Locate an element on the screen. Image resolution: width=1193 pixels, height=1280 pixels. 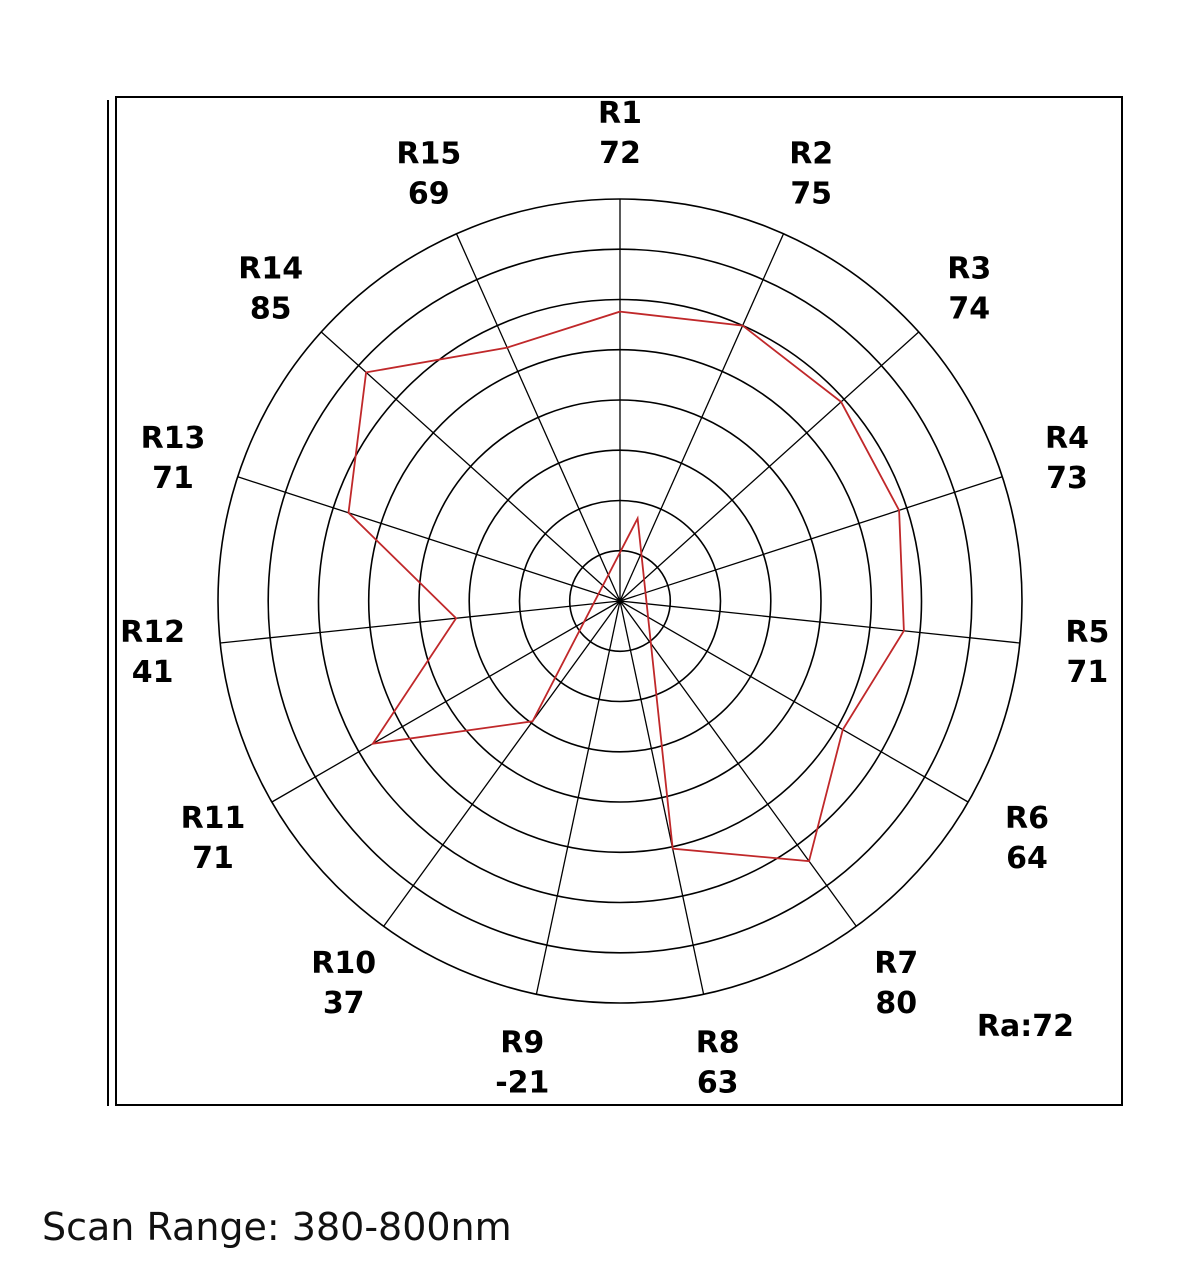
category-label-r5: R5 is located at coordinates (1087, 632).